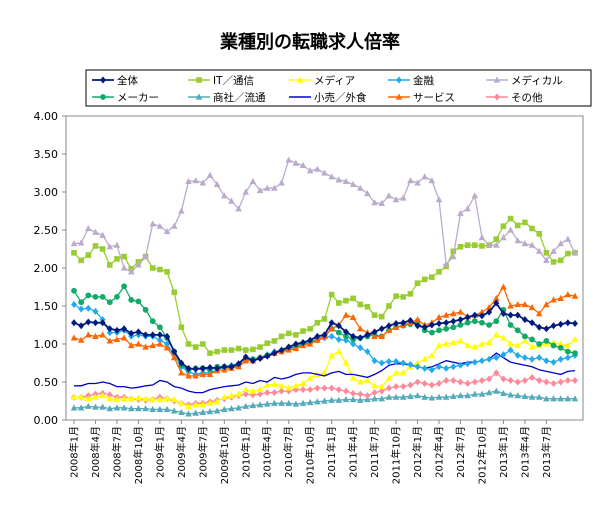 This screenshot has width=605, height=525. I want to click on x-tick-label: 2012年10月, so click(481, 455).